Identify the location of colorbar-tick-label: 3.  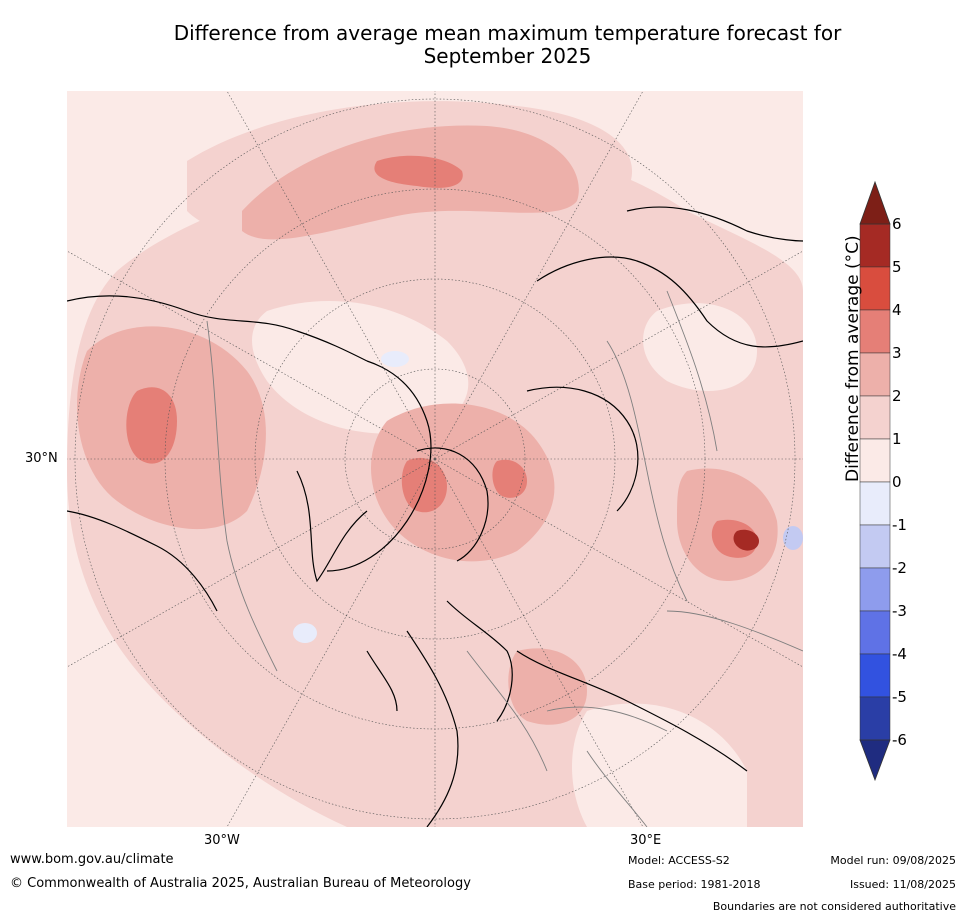
(897, 353).